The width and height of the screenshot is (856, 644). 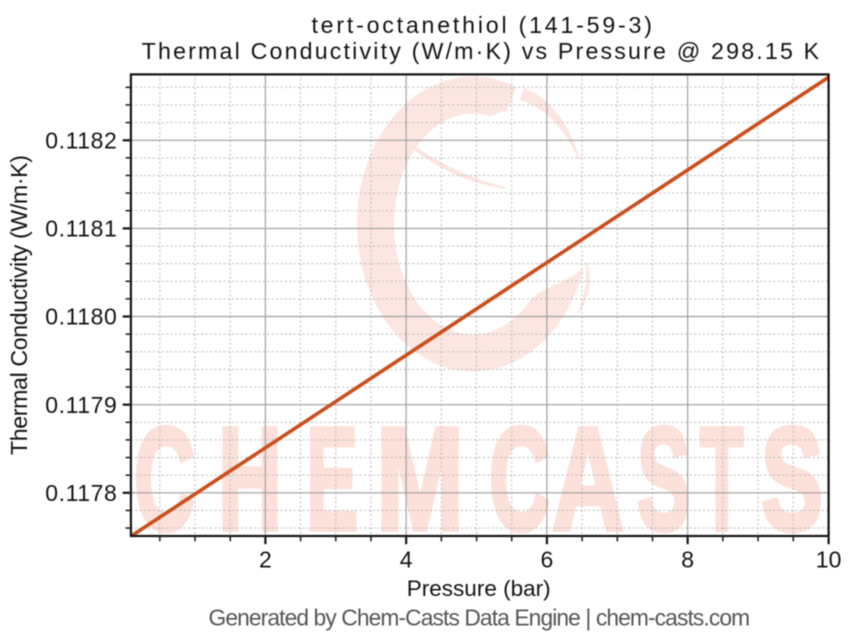 What do you see at coordinates (519, 480) in the screenshot?
I see `svg-text: C` at bounding box center [519, 480].